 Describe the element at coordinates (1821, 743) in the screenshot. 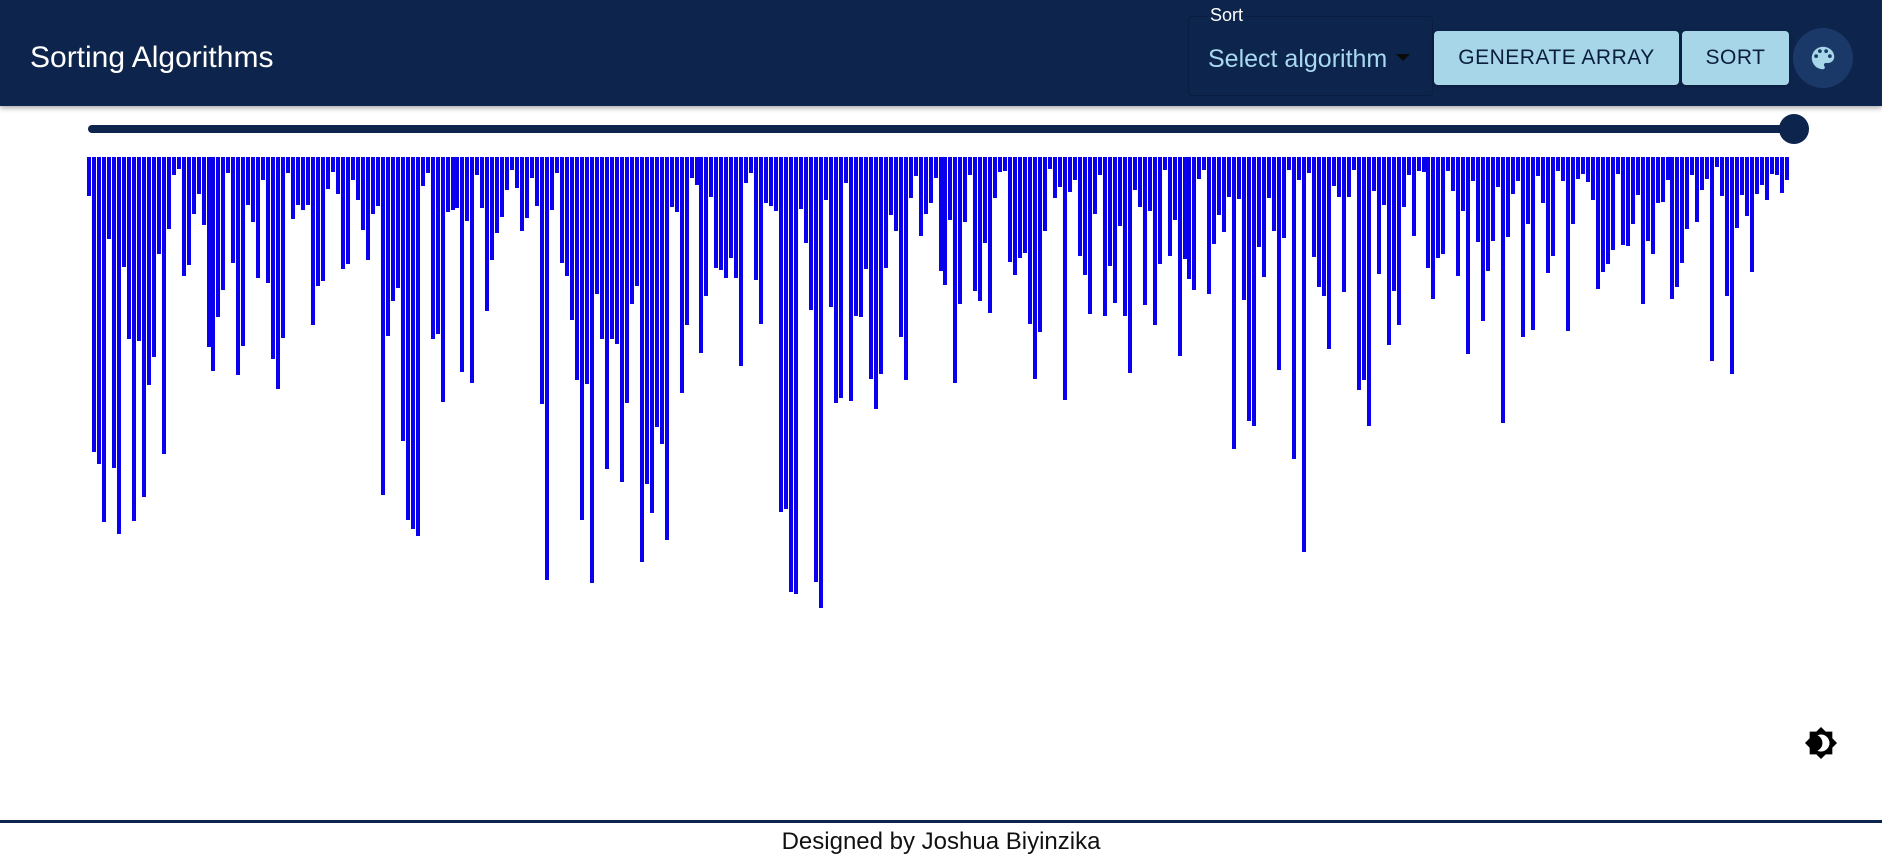

I see `brightness-icon` at that location.